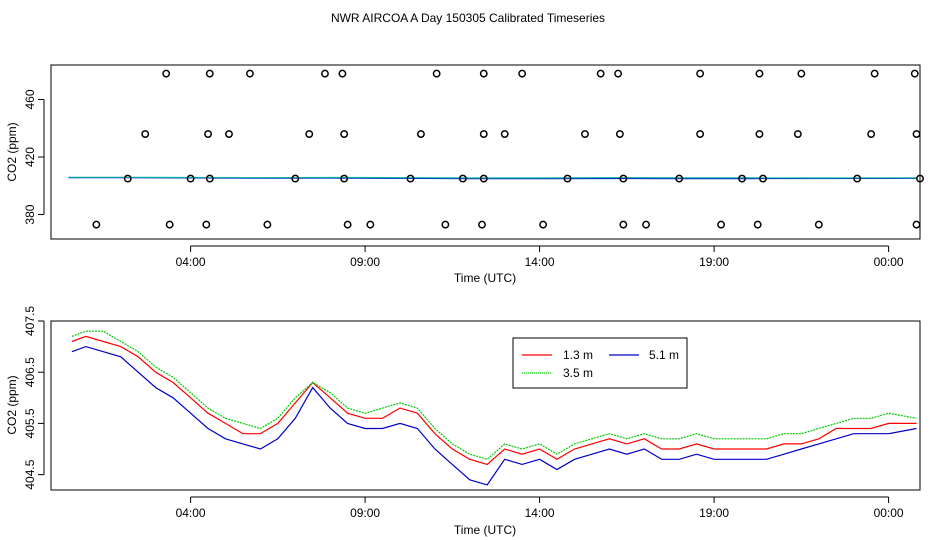 The image size is (936, 540). Describe the element at coordinates (34, 398) in the screenshot. I see `lower-y-axis: 404.5 405.5 406.5 407.5` at that location.